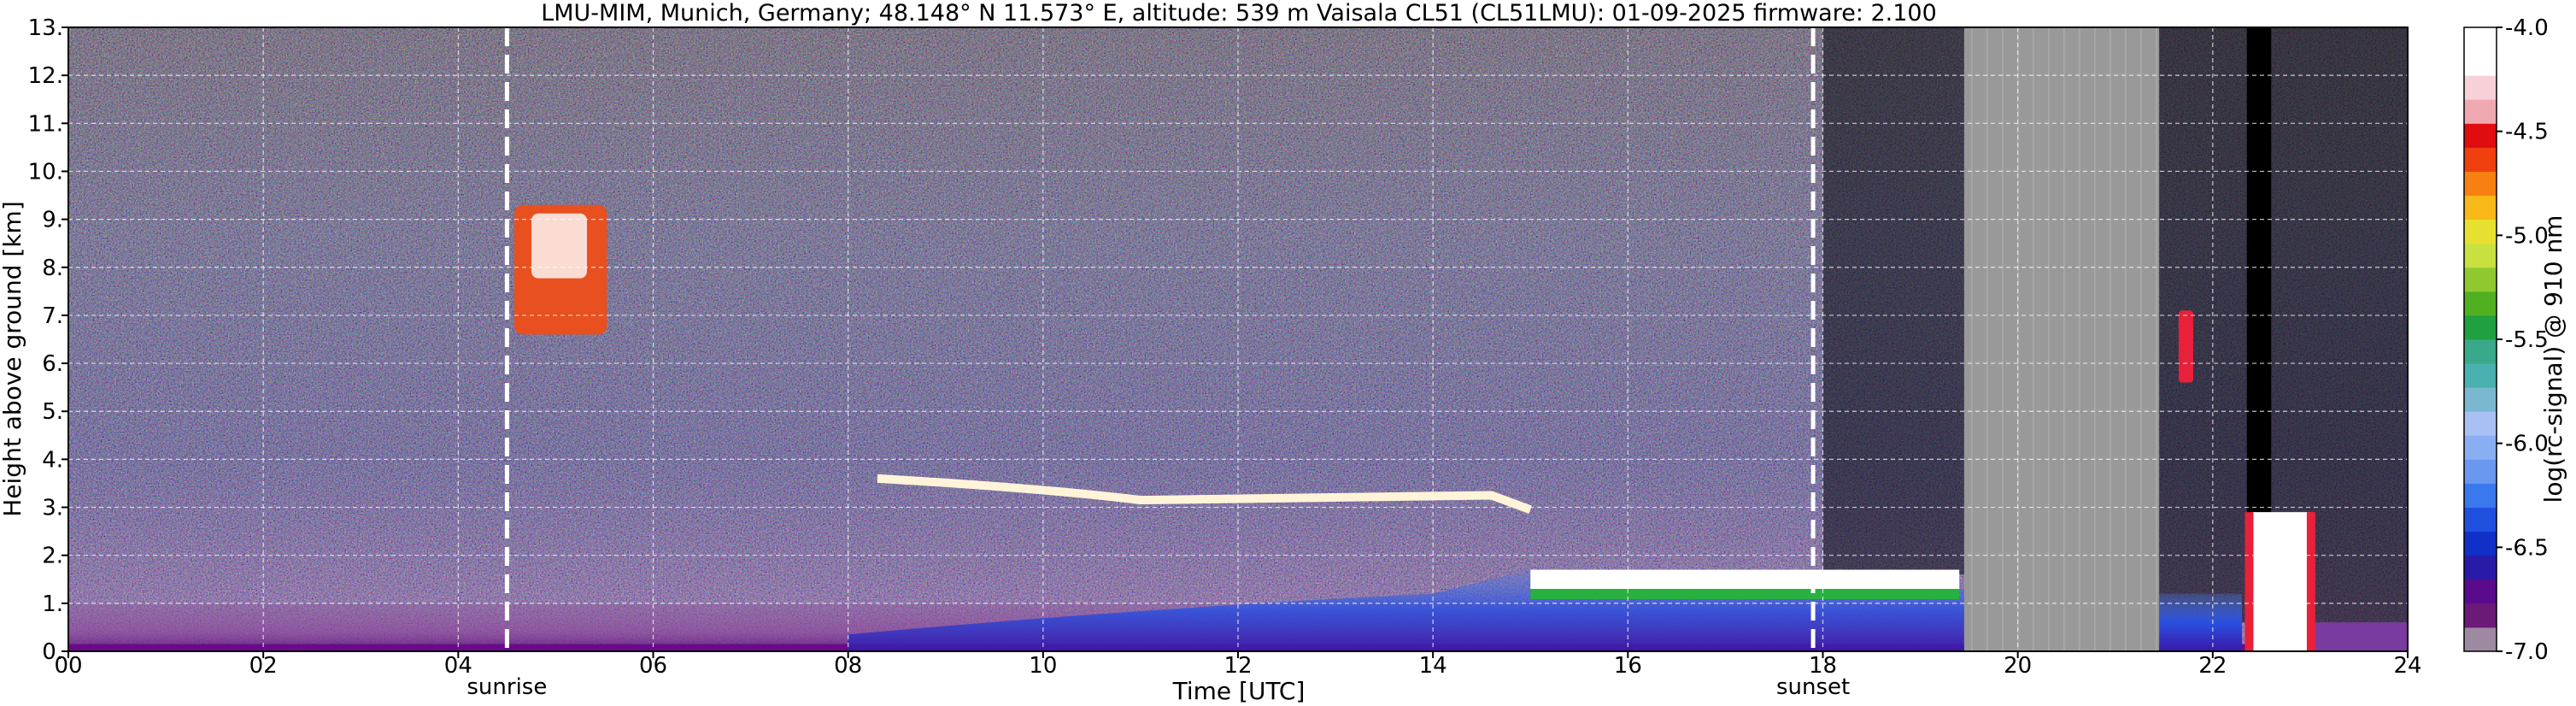 This screenshot has height=706, width=2576. Describe the element at coordinates (52, 220) in the screenshot. I see `y-tick-label: 9.` at that location.